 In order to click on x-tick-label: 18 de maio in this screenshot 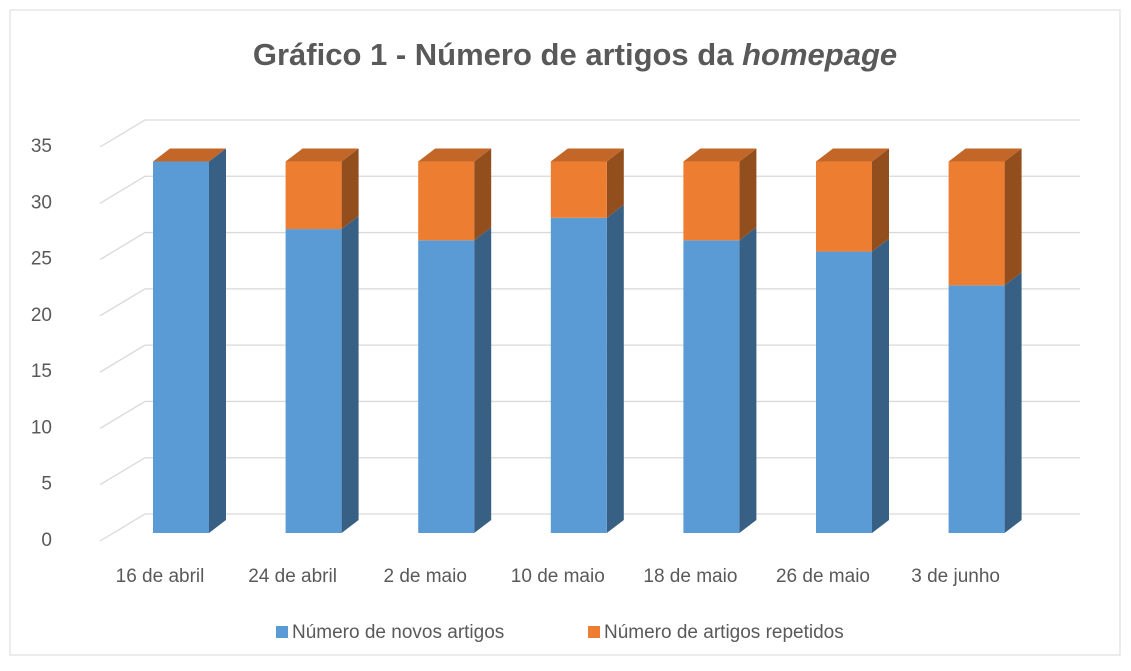, I will do `click(690, 576)`.